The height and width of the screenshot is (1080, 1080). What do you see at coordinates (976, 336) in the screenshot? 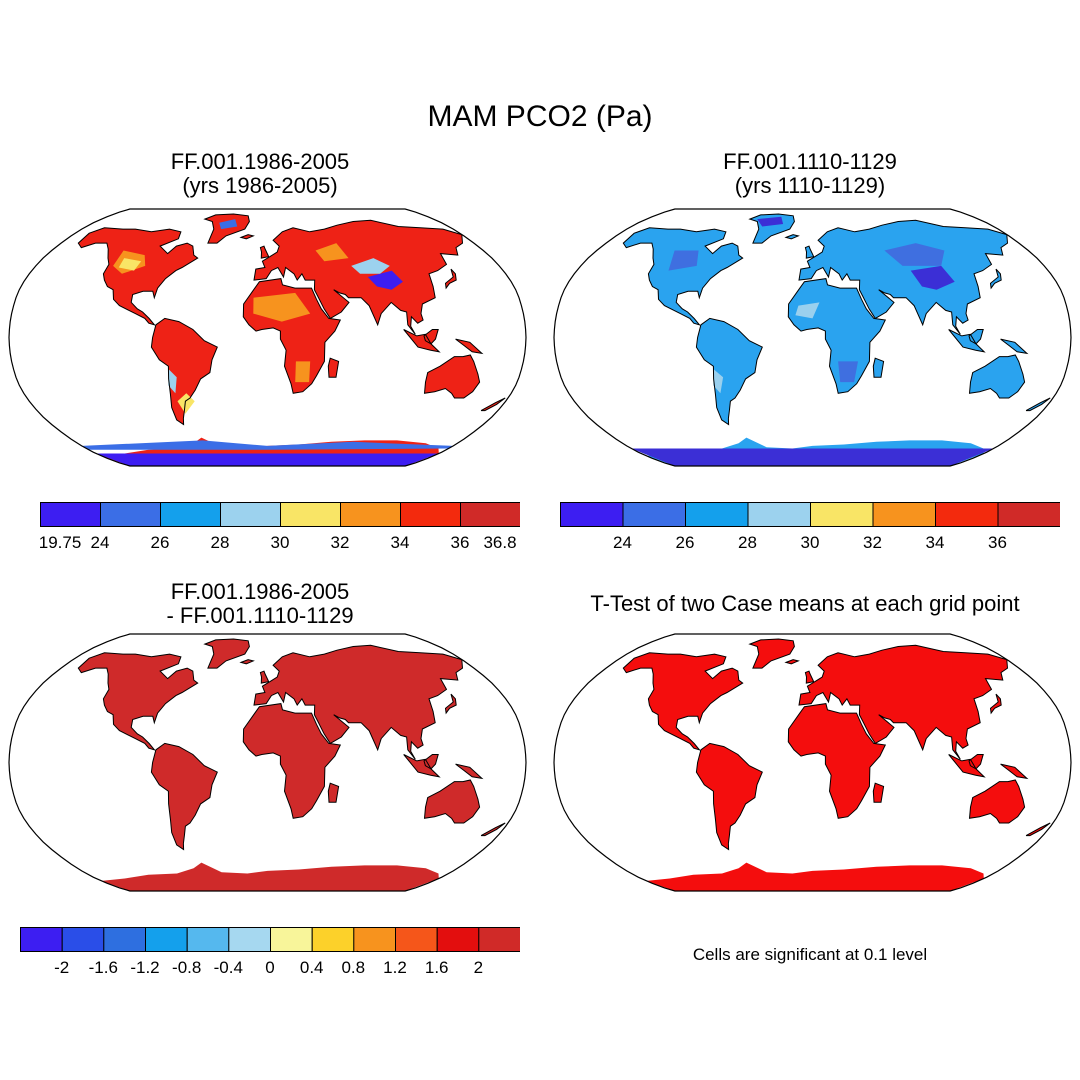
I see `landmass-borneo` at bounding box center [976, 336].